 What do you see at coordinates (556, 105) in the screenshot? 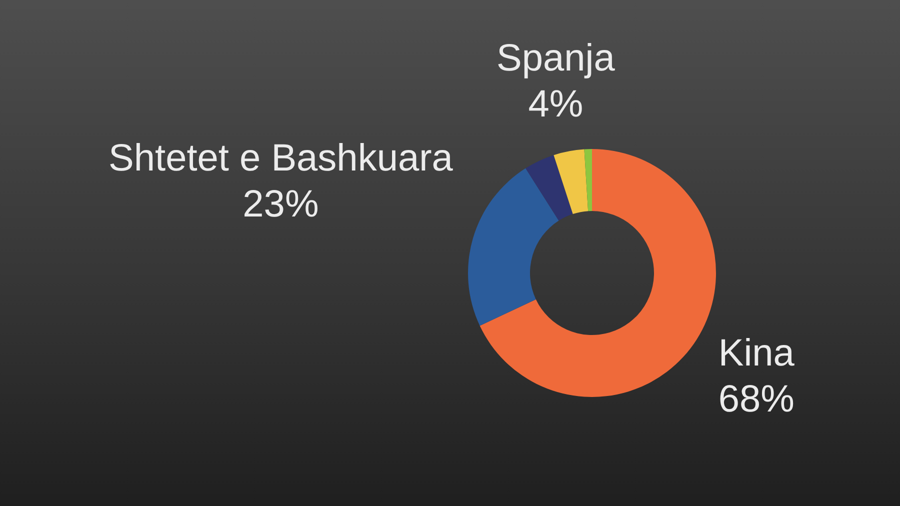
I see `data-label: 4%` at bounding box center [556, 105].